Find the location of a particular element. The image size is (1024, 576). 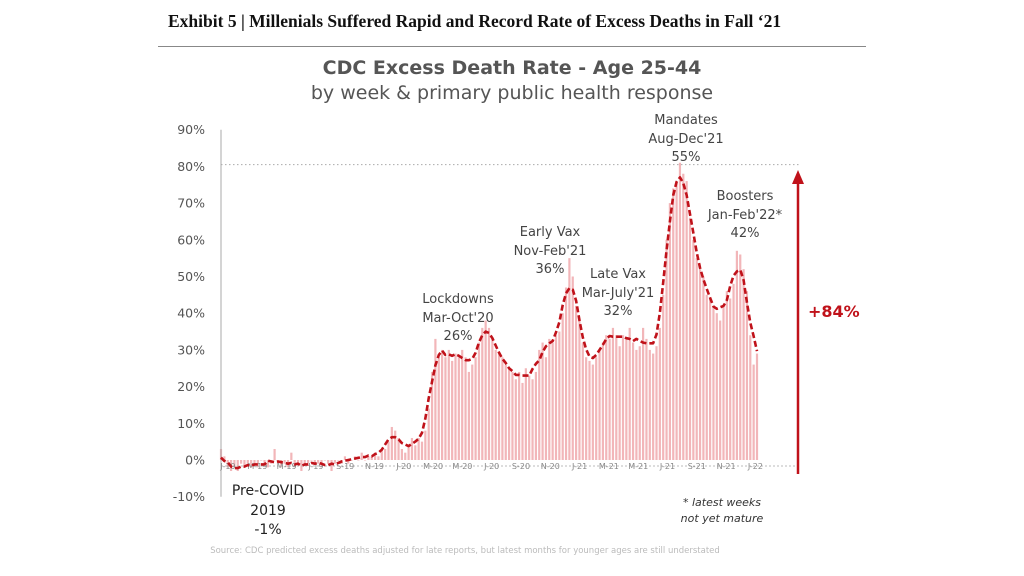

annotation-label: Mandates is located at coordinates (686, 120).